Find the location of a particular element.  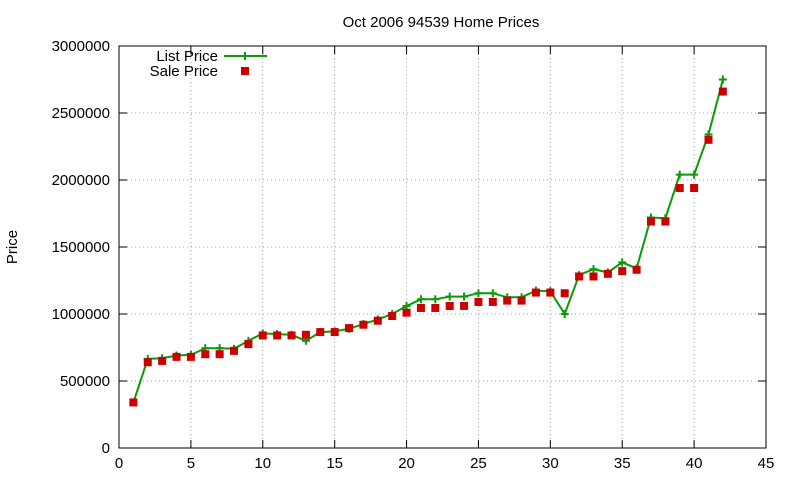

legend-plus-marker is located at coordinates (245, 56).